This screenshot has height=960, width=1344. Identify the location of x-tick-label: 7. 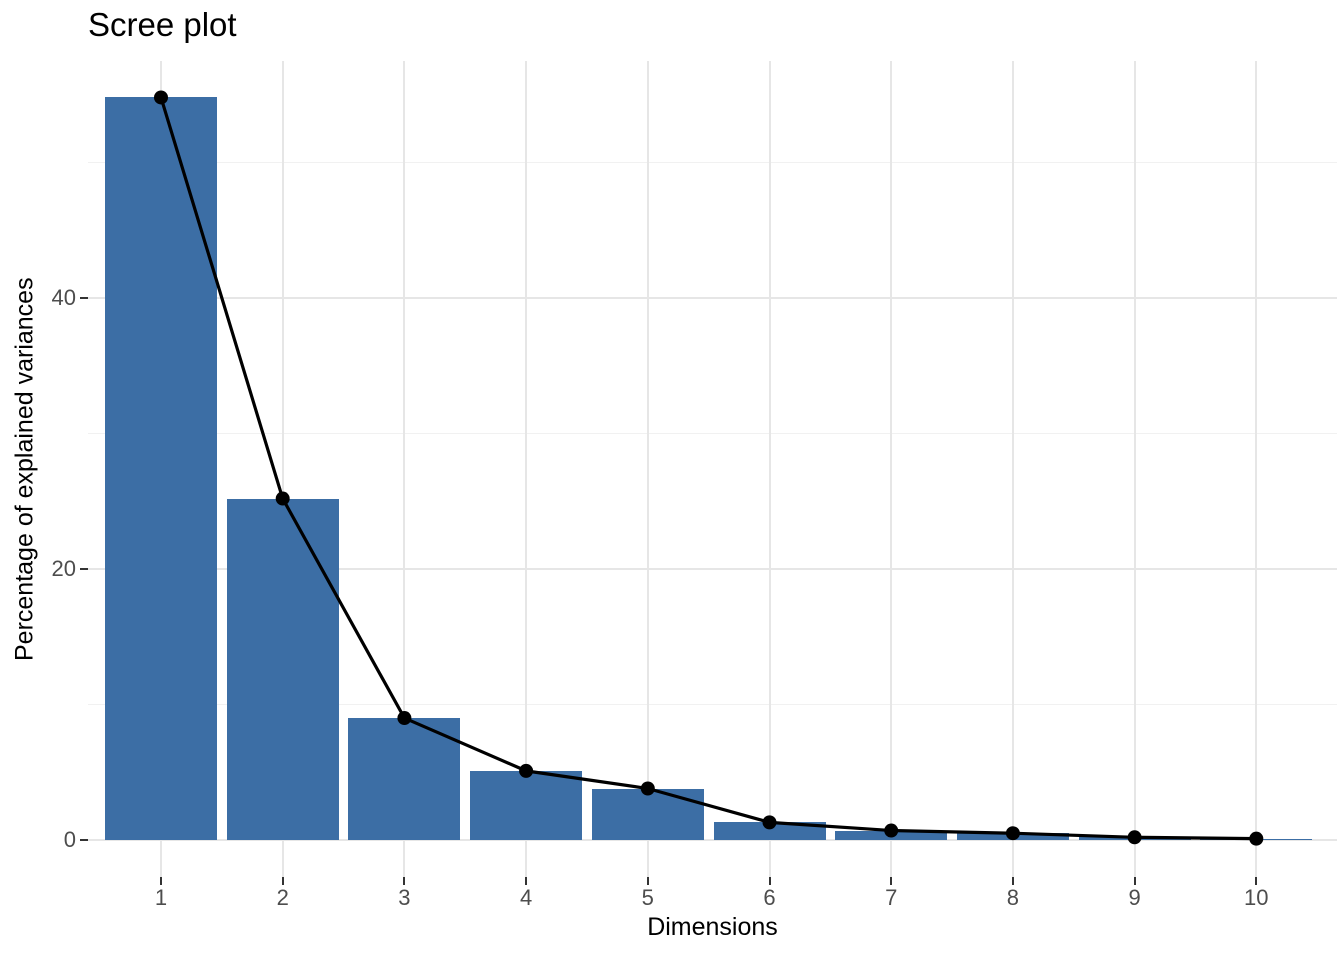
(891, 897).